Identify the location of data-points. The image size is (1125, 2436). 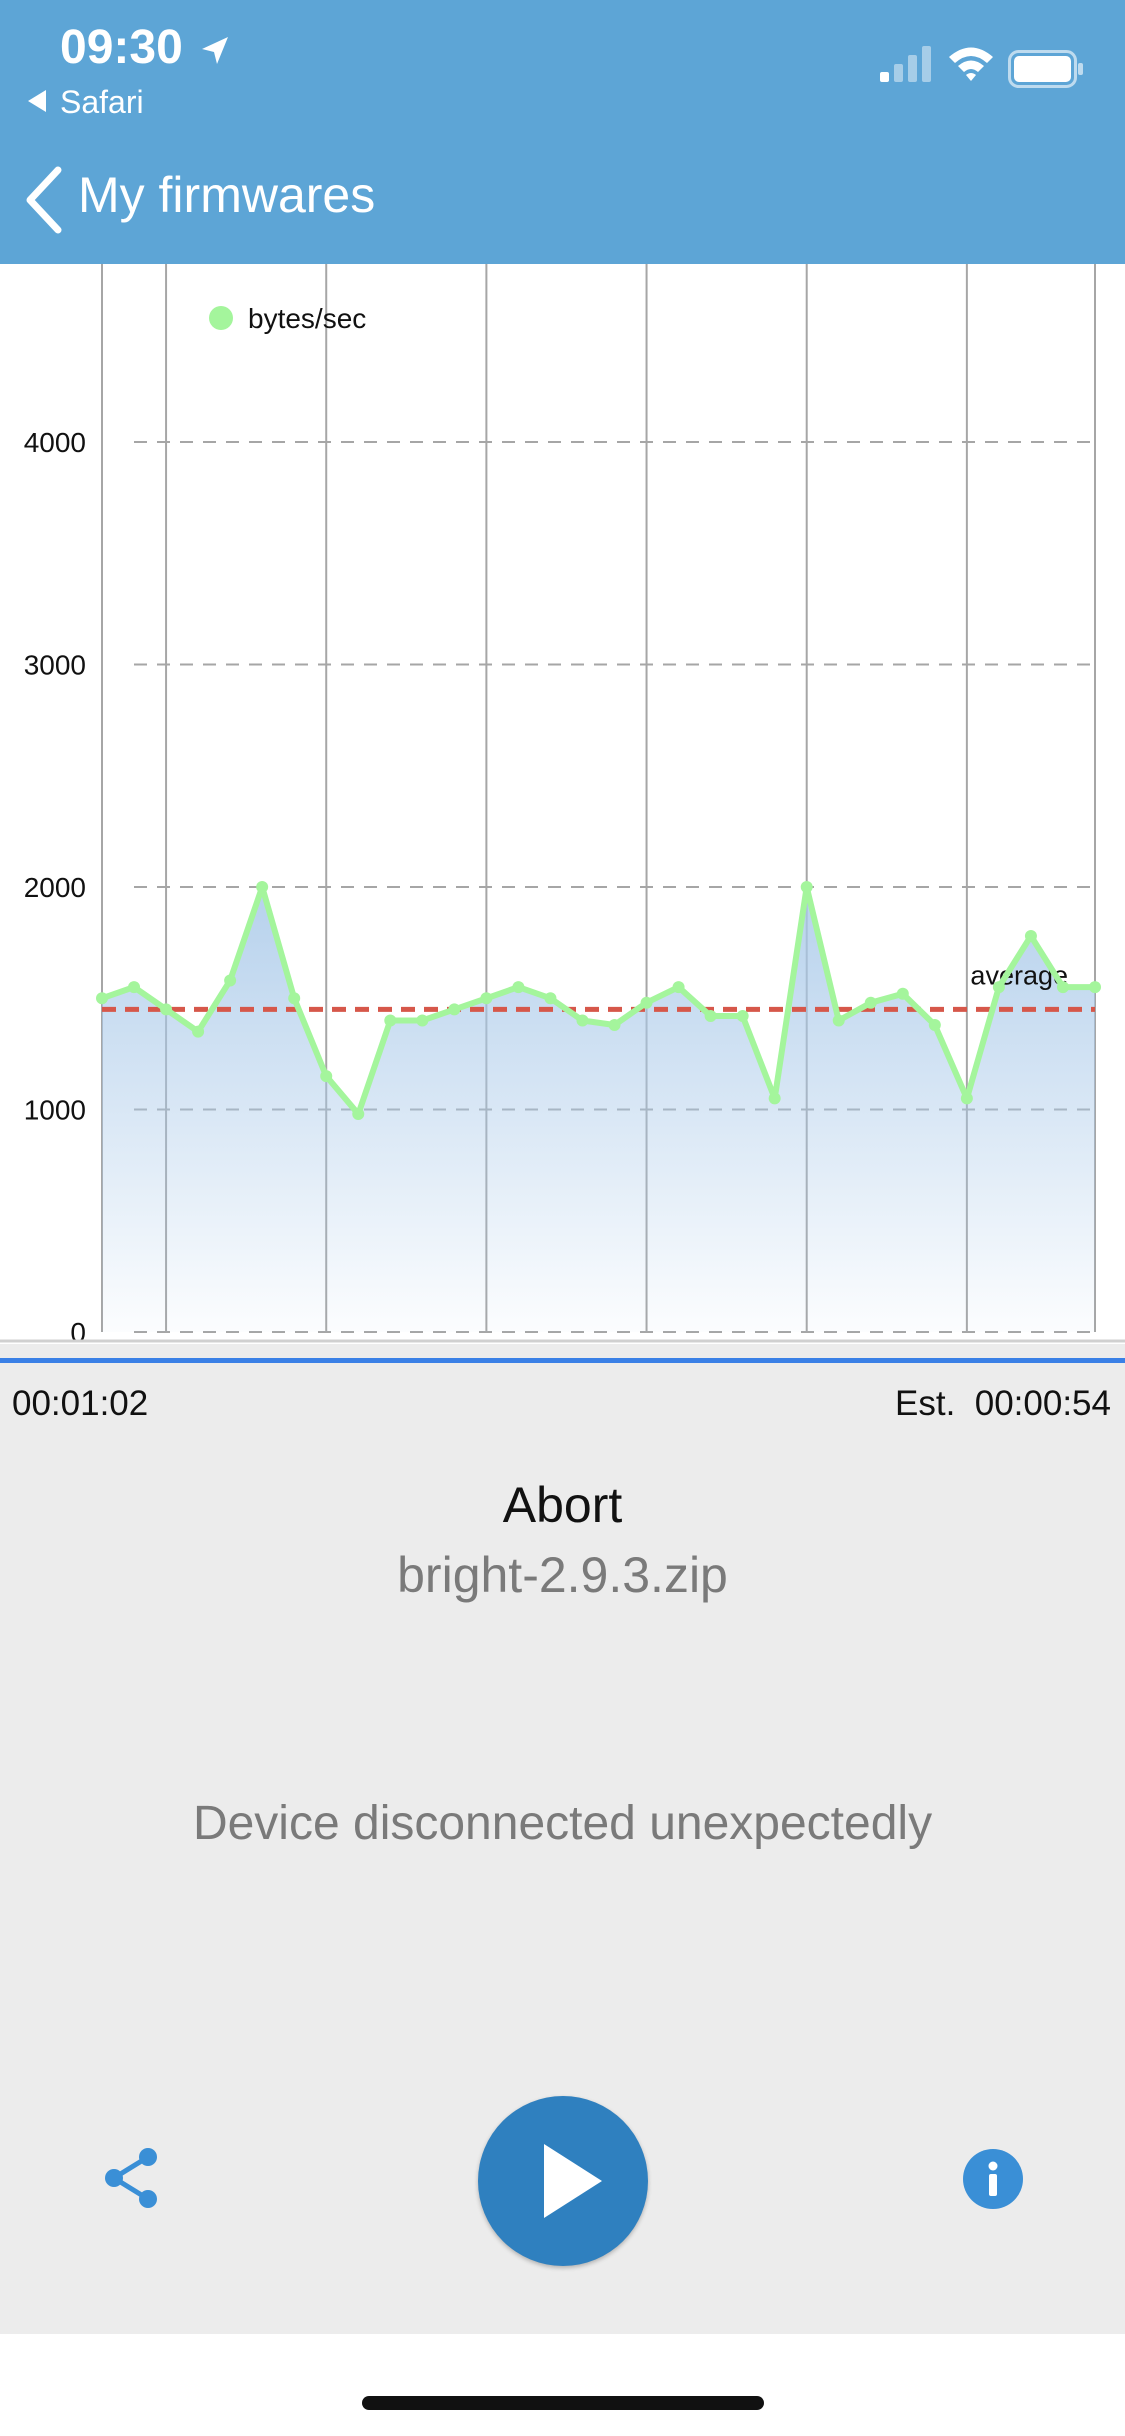
(598, 1000).